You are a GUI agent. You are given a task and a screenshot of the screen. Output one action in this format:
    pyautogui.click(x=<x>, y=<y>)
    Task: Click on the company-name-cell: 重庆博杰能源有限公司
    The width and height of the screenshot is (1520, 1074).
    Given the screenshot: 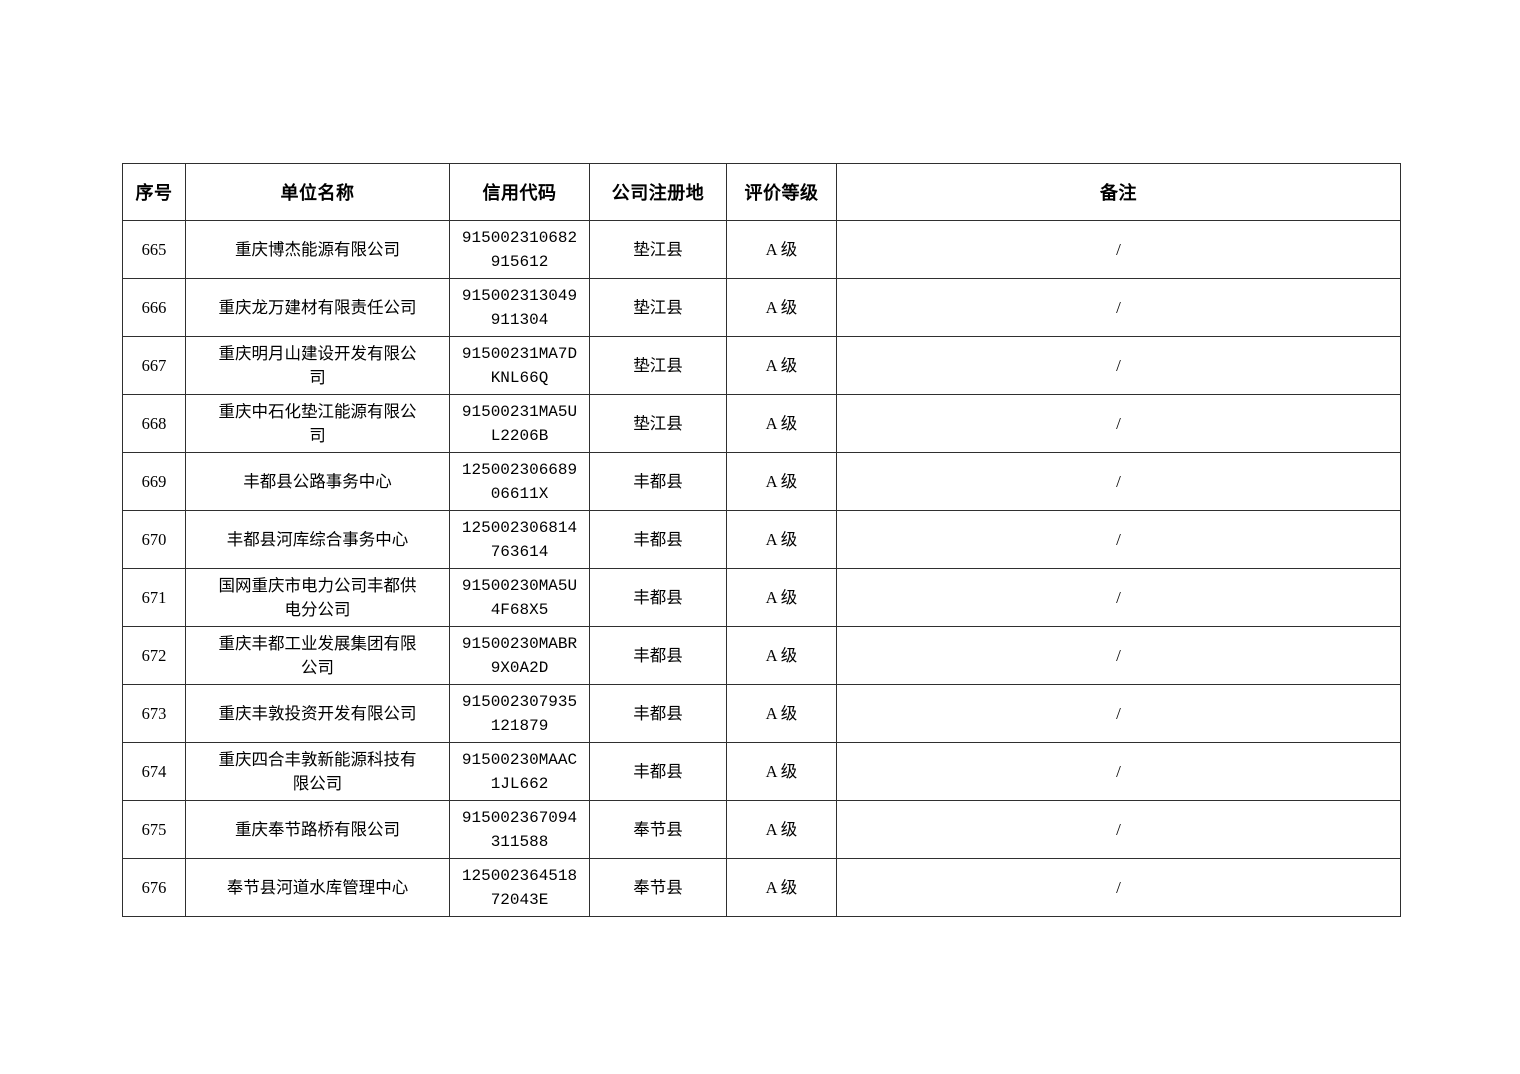 What is the action you would take?
    pyautogui.click(x=317, y=249)
    